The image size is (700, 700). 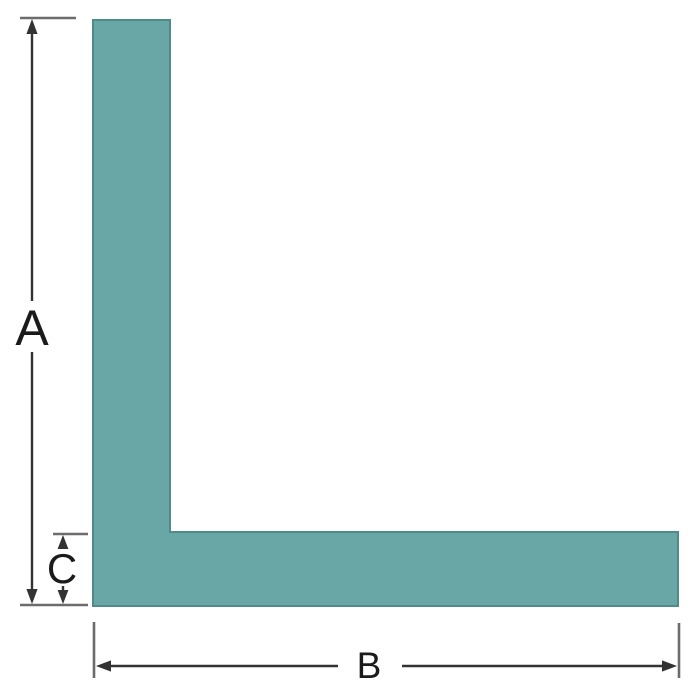 I want to click on dimension-label-c: C, so click(x=62, y=568).